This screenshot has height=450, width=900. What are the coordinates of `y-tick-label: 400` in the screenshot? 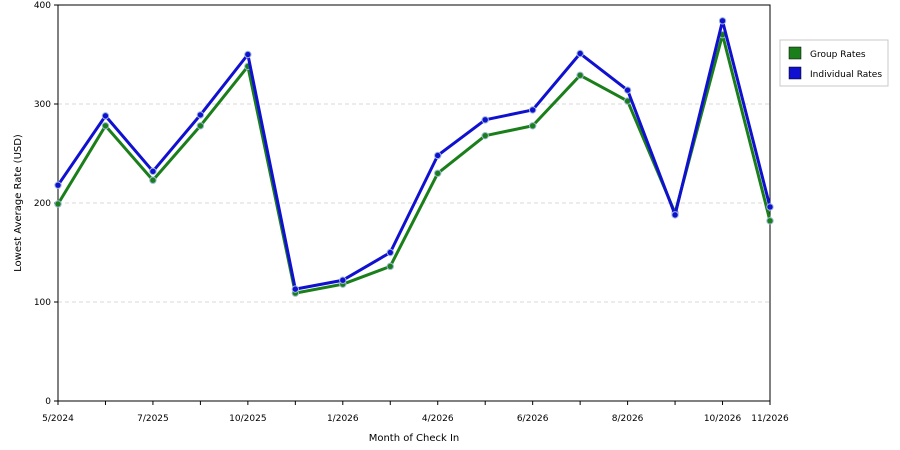 It's located at (42, 6).